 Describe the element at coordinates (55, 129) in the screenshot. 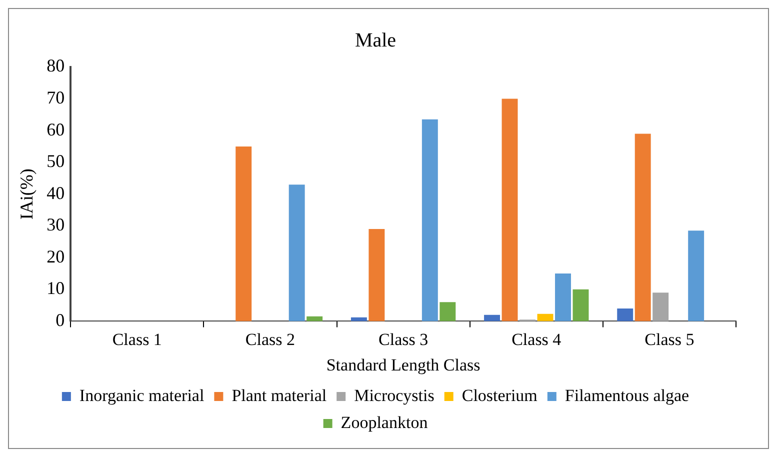

I see `y-tick-label: 60` at that location.